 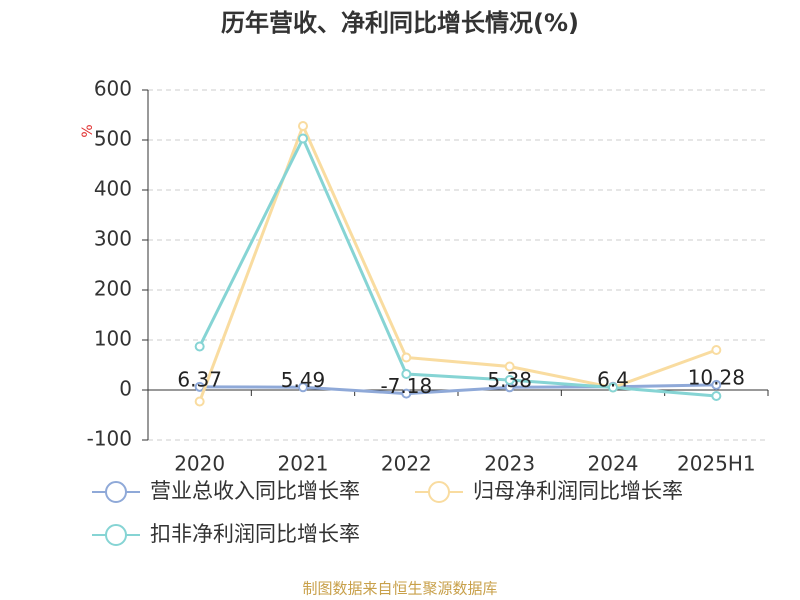 What do you see at coordinates (113, 139) in the screenshot?
I see `y-tick-label: 500` at bounding box center [113, 139].